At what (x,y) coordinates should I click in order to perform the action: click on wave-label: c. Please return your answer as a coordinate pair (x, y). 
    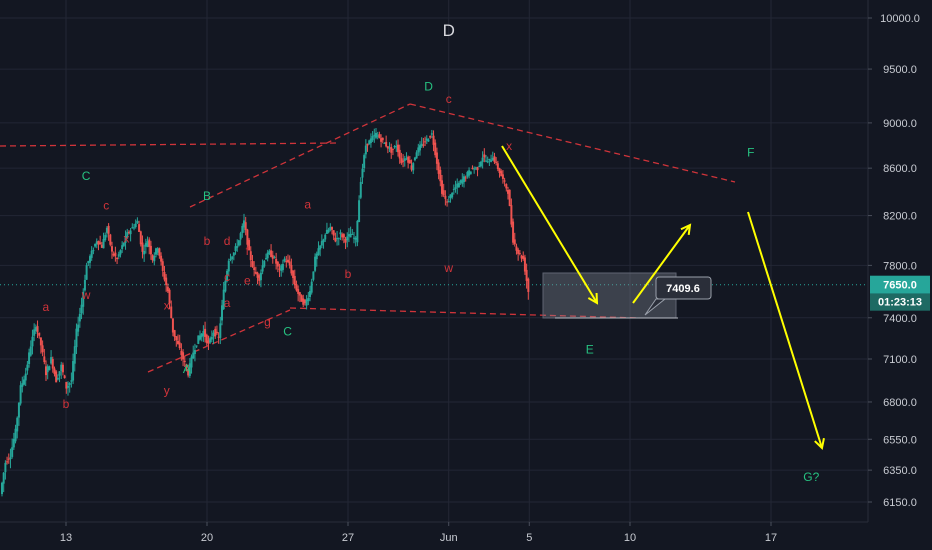
    Looking at the image, I should click on (227, 277).